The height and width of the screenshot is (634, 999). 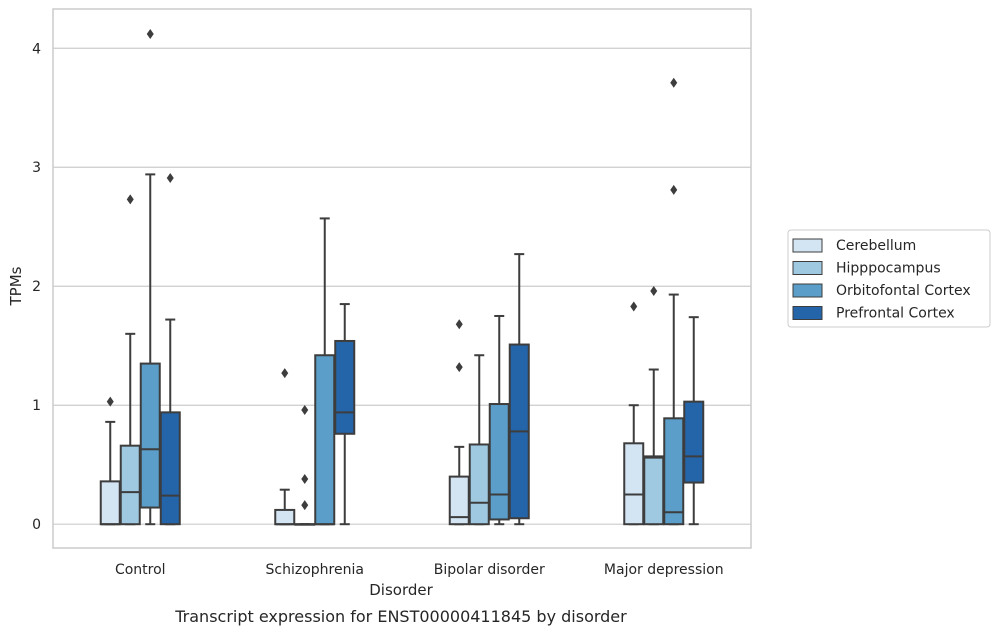 I want to click on y-axis-label: TPMs, so click(x=16, y=286).